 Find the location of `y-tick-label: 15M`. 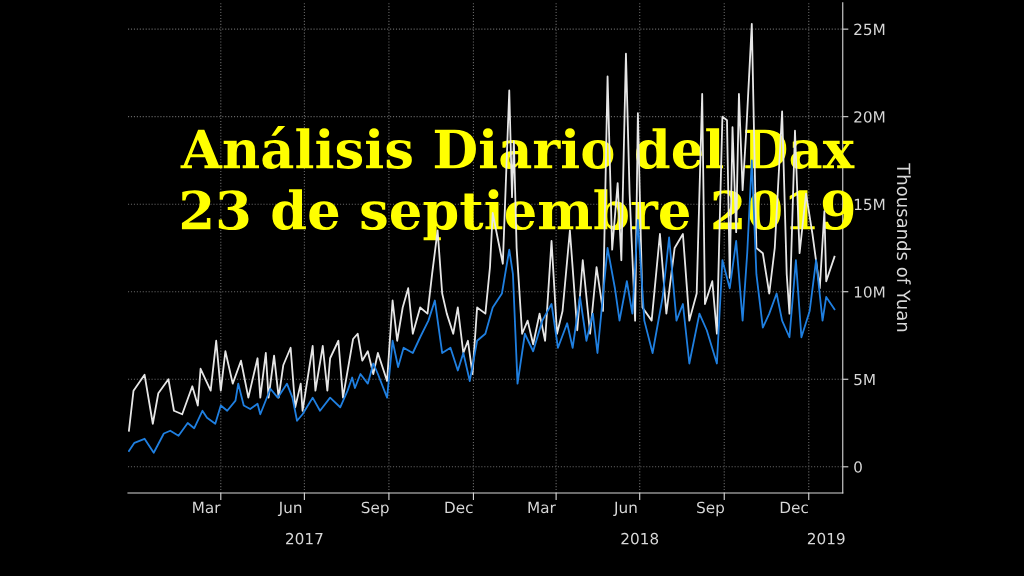

y-tick-label: 15M is located at coordinates (869, 204).